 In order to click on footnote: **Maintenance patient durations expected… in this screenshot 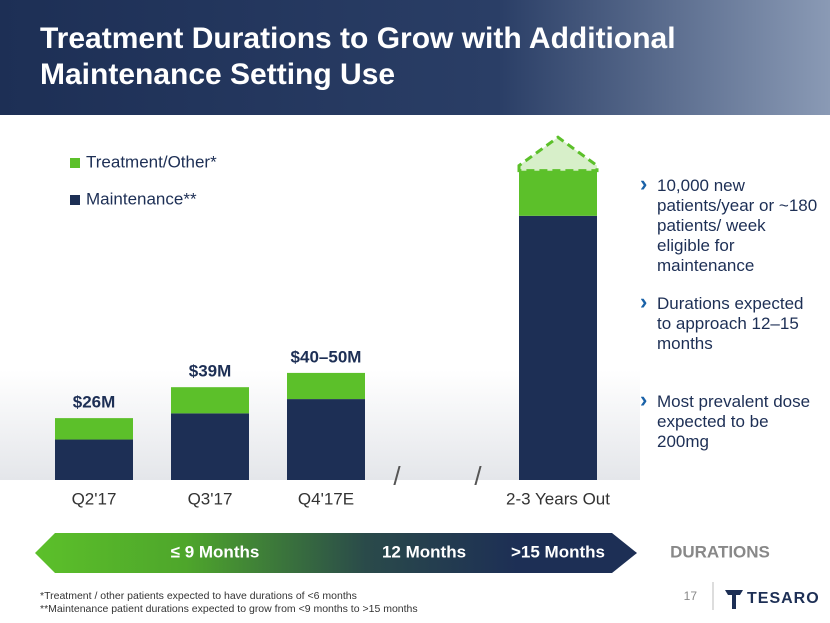, I will do `click(229, 609)`.